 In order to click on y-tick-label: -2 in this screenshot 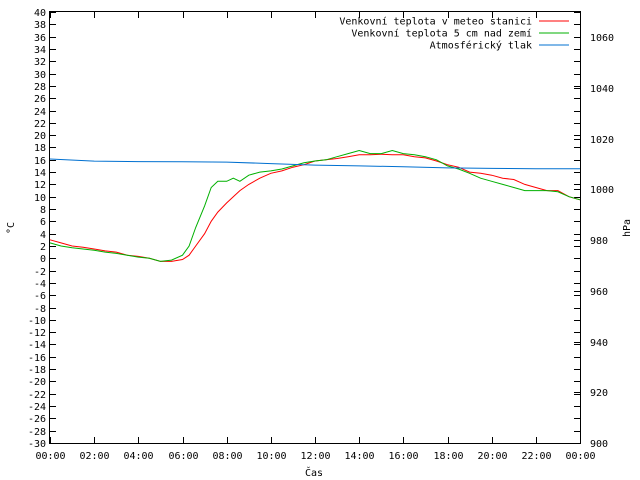, I will do `click(40, 272)`.